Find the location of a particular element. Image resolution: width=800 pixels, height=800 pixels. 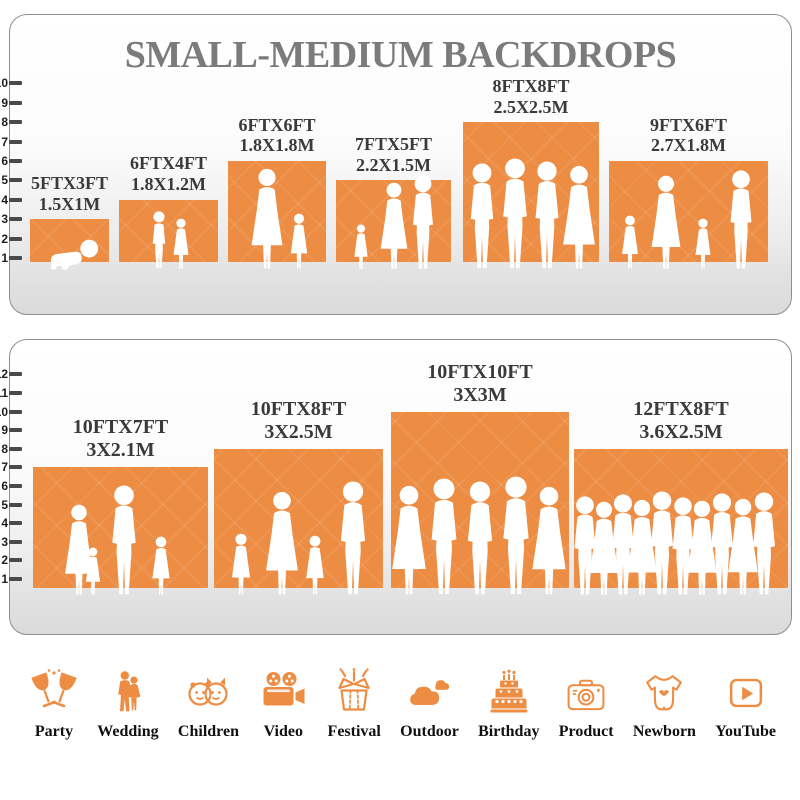

category-wedding: Wedding is located at coordinates (128, 701).